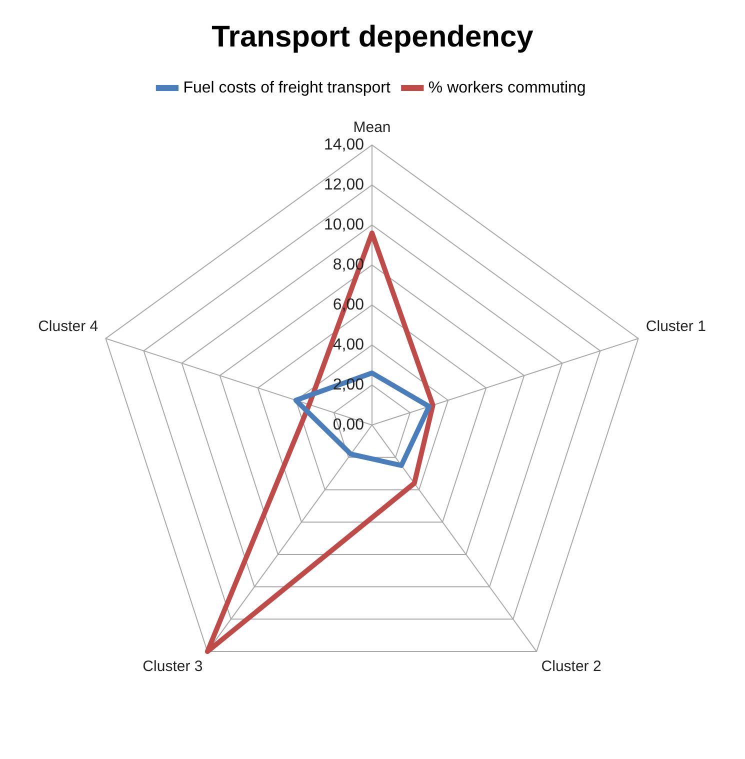 The width and height of the screenshot is (745, 759). I want to click on y-tick-label: 0,00, so click(348, 425).